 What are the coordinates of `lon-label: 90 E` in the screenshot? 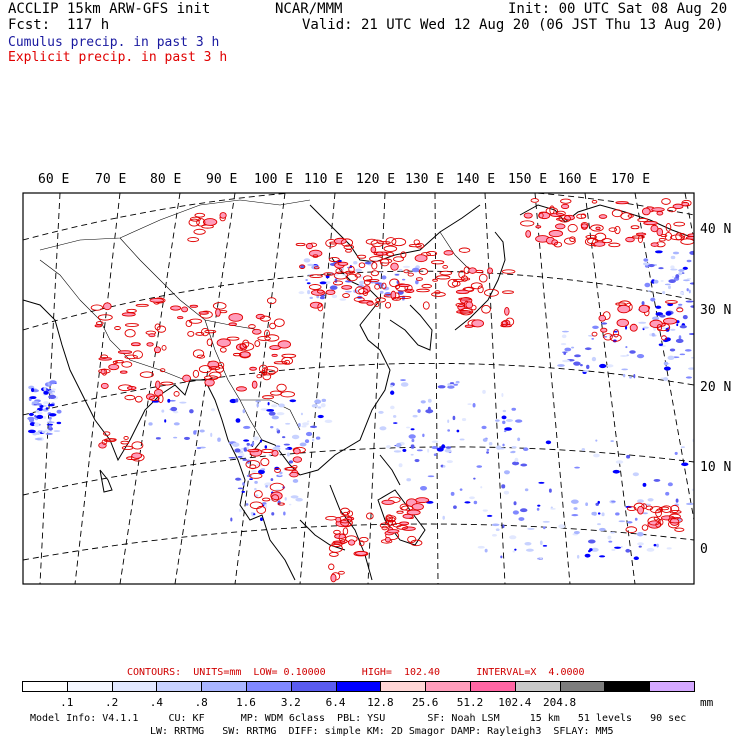 It's located at (222, 179).